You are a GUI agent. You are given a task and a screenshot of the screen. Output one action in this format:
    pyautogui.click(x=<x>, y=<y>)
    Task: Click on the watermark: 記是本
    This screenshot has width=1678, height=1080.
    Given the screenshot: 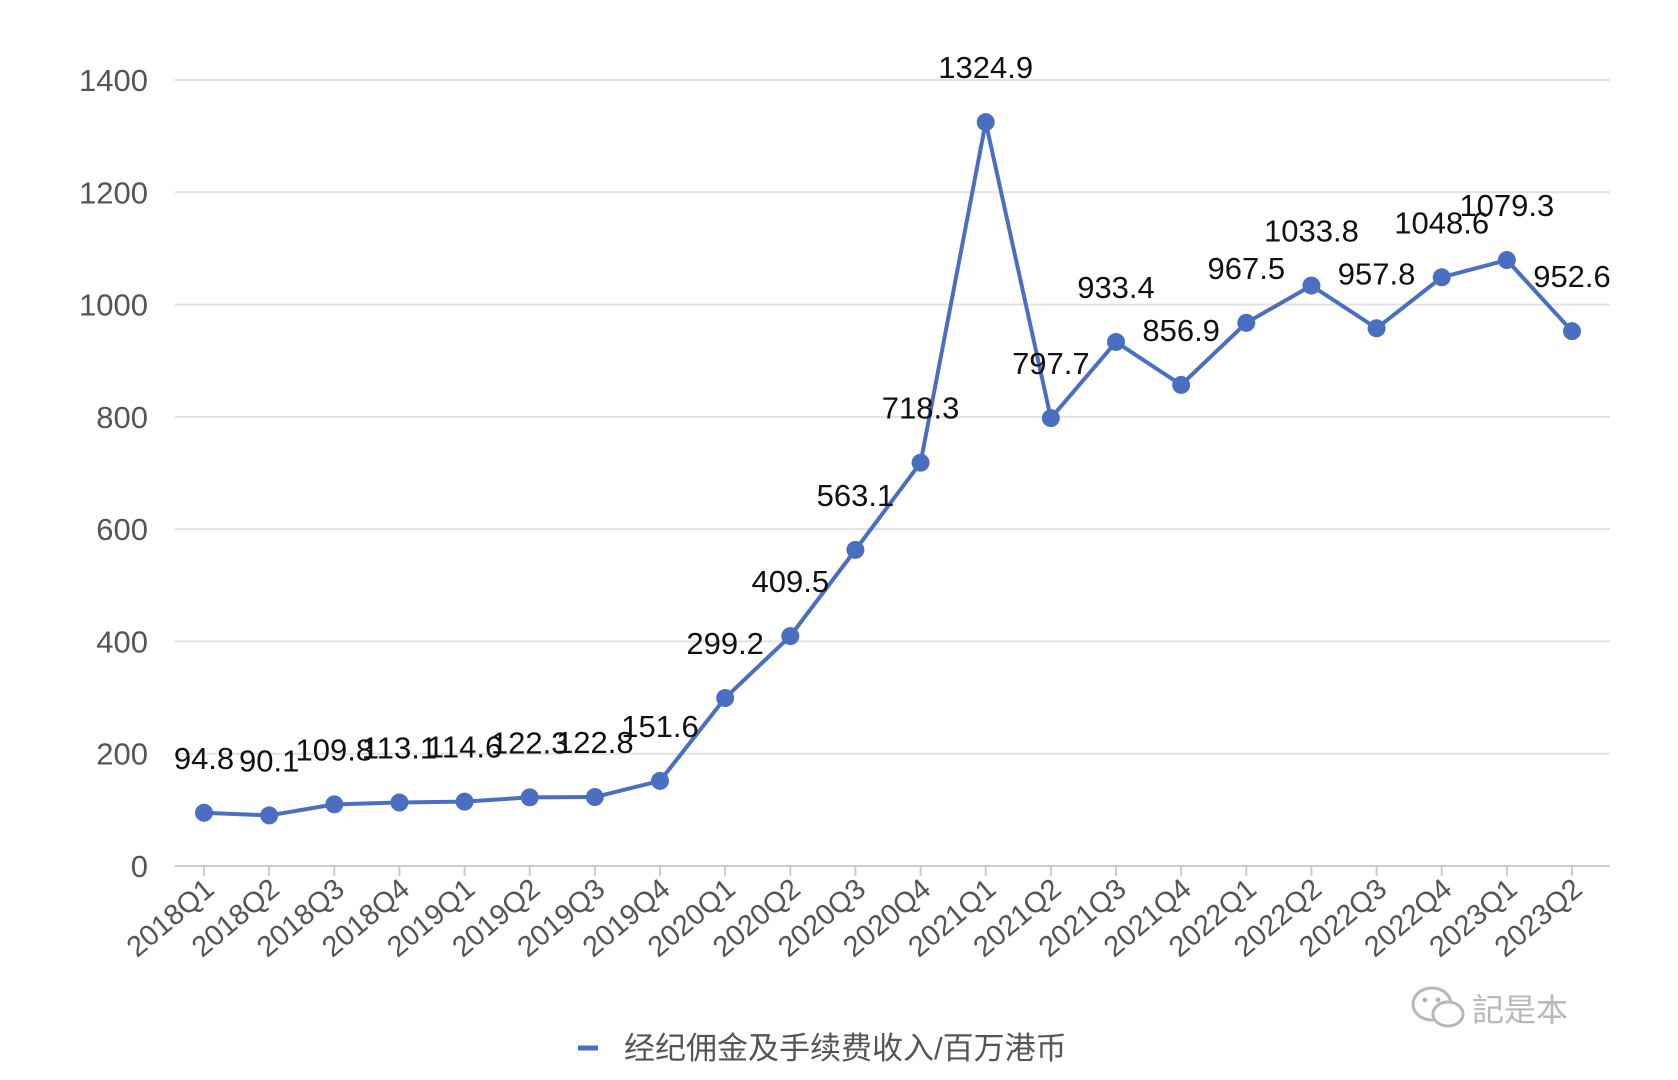 What is the action you would take?
    pyautogui.click(x=1489, y=1007)
    